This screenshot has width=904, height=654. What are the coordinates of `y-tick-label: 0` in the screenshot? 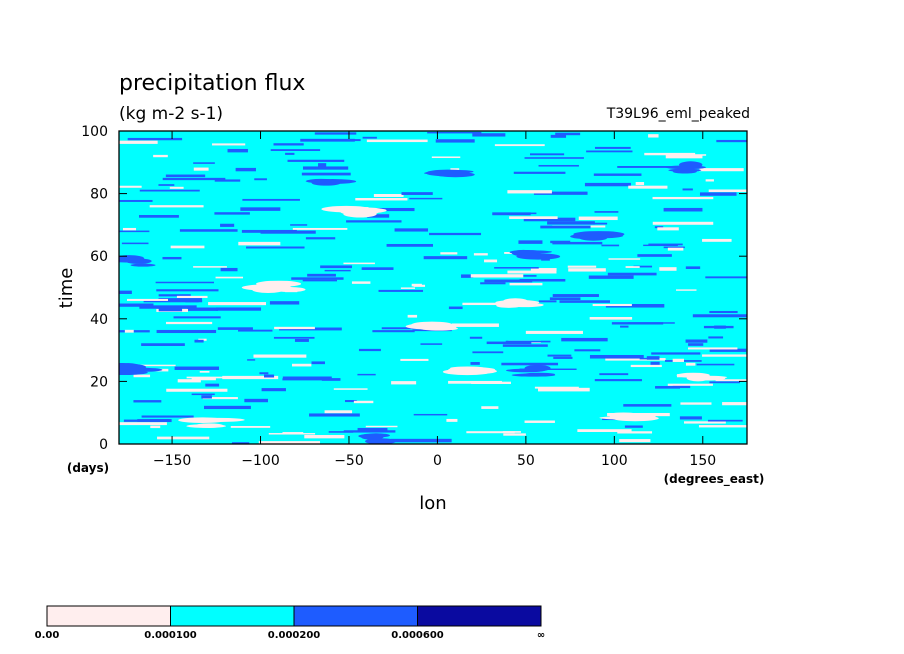 It's located at (103, 445).